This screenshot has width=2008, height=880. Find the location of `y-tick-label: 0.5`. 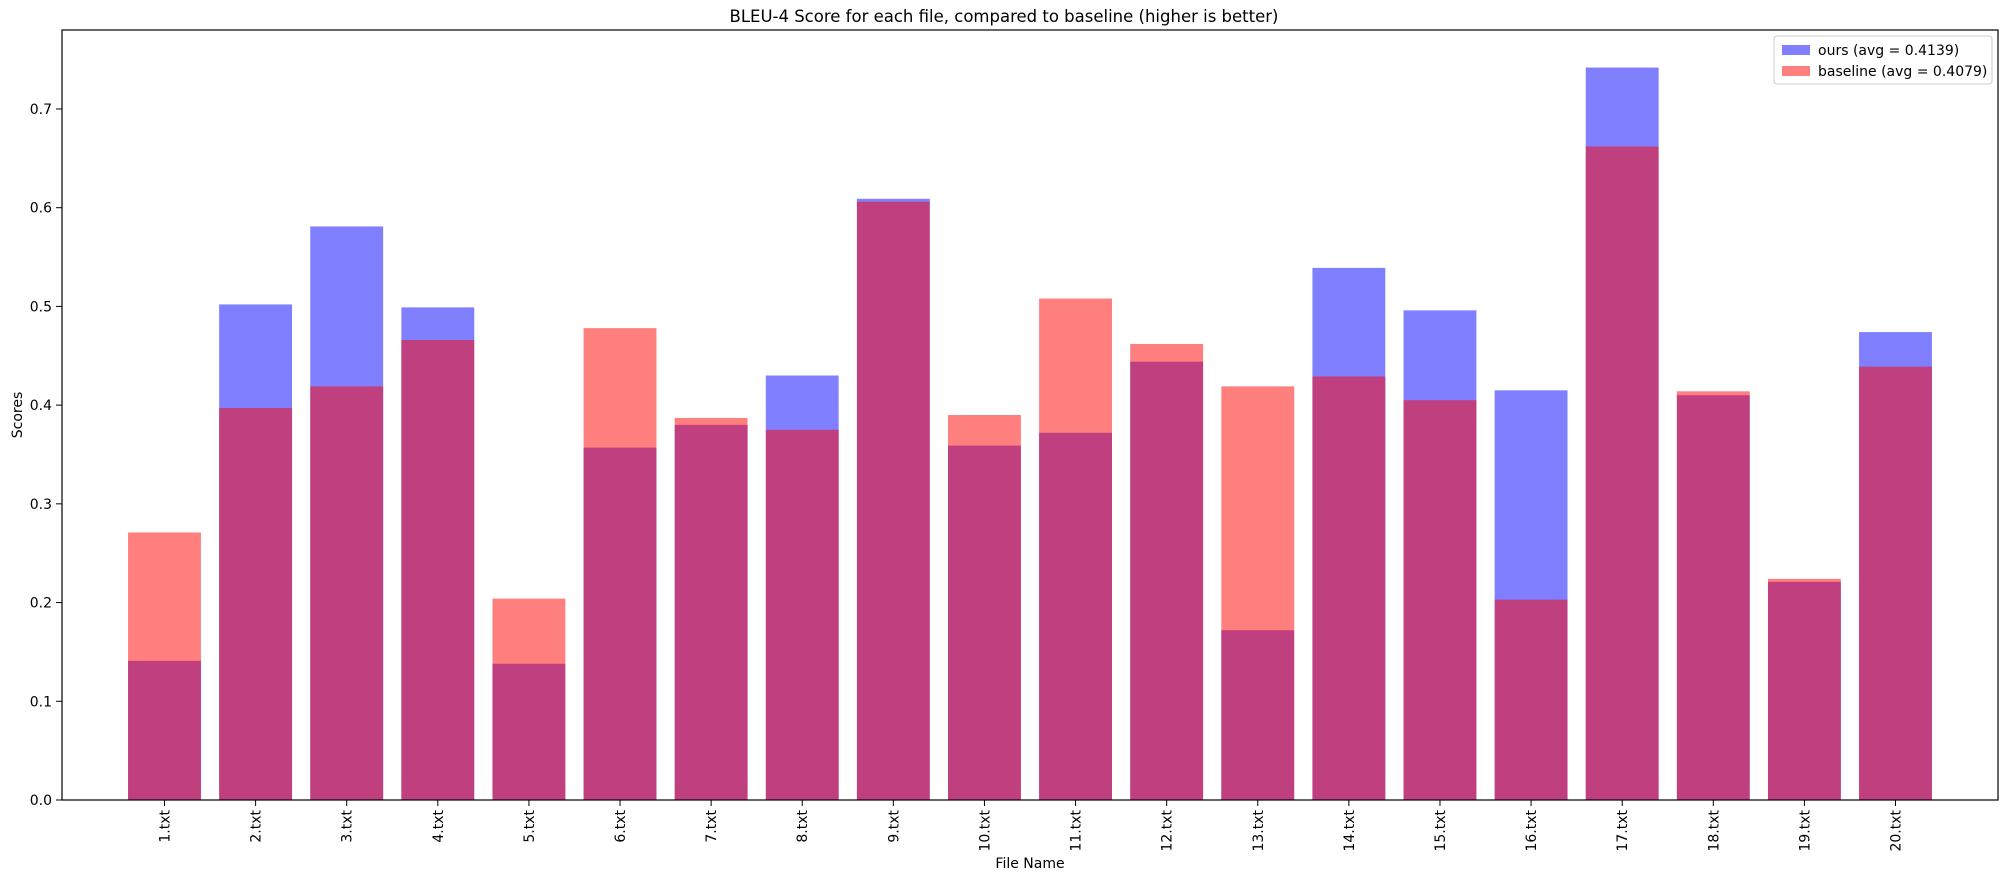

y-tick-label: 0.5 is located at coordinates (41, 307).